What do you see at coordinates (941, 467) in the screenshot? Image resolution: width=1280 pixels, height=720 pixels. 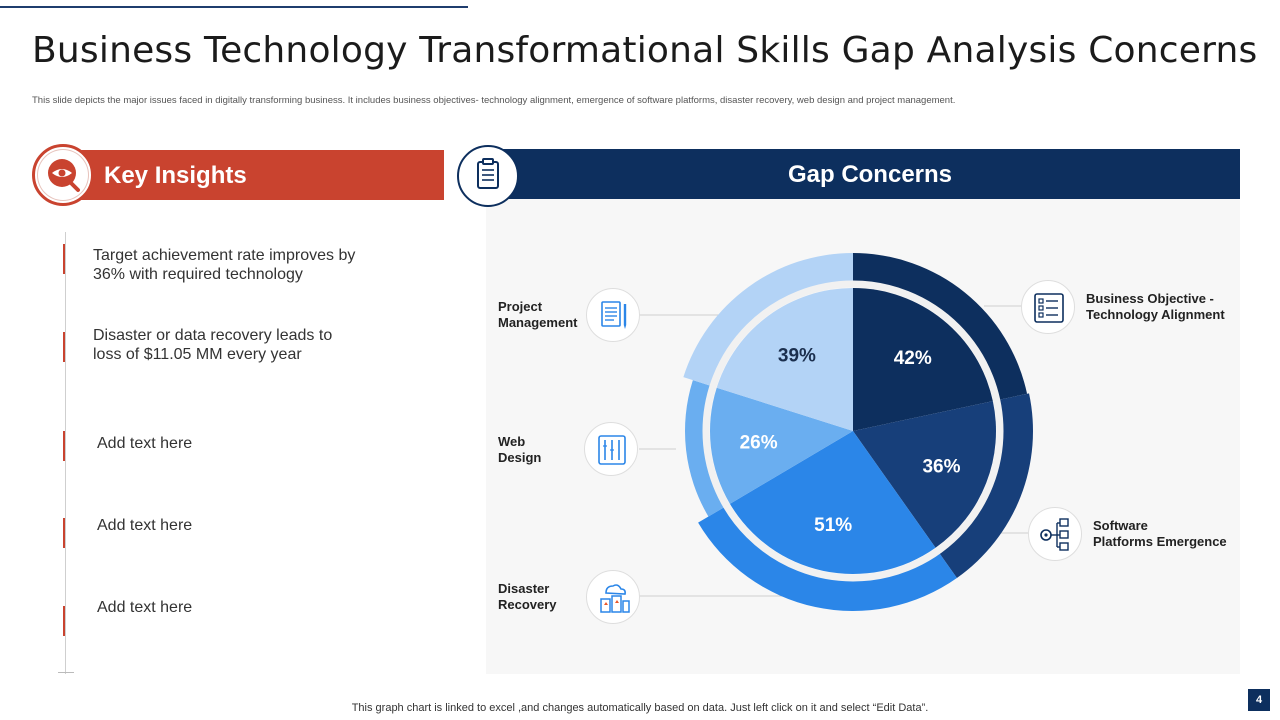 I see `pie-data-label: 36%` at bounding box center [941, 467].